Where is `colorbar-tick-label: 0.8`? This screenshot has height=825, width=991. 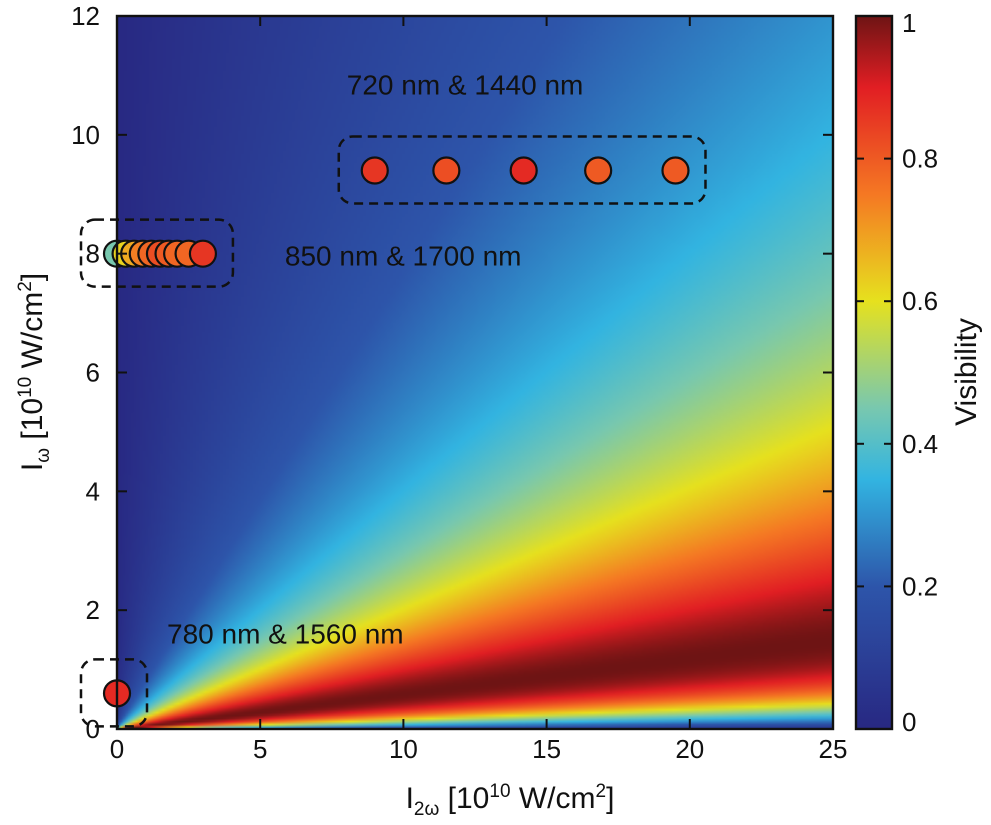
colorbar-tick-label: 0.8 is located at coordinates (920, 159).